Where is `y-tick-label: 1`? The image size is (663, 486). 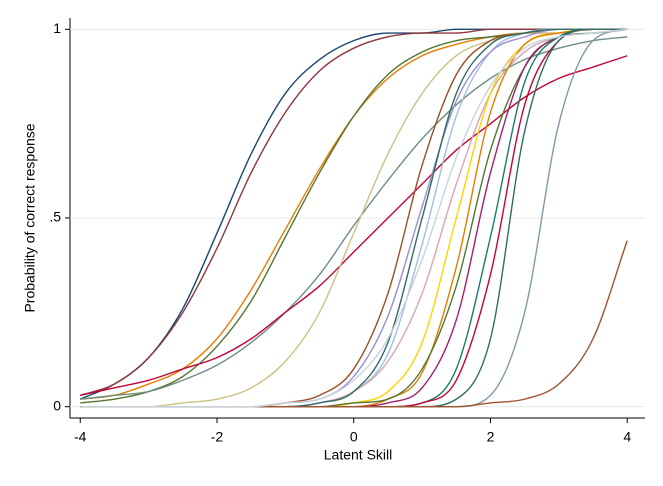
y-tick-label: 1 is located at coordinates (57, 28).